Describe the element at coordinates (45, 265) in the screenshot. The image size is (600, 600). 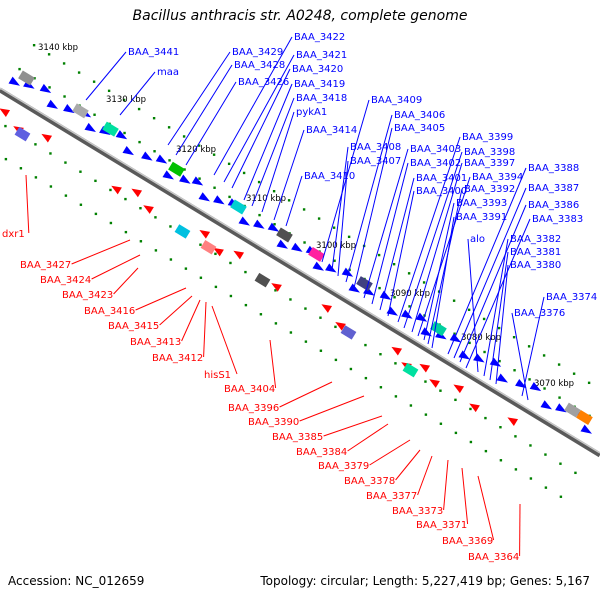
I see `reverse-gene-label: BAA_3427` at that location.